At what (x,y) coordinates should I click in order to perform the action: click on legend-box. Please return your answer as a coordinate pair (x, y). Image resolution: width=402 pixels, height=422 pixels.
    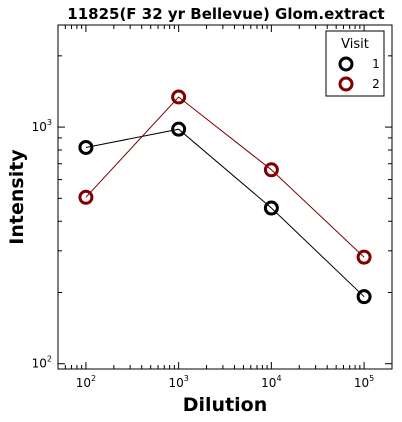
    Looking at the image, I should click on (355, 63).